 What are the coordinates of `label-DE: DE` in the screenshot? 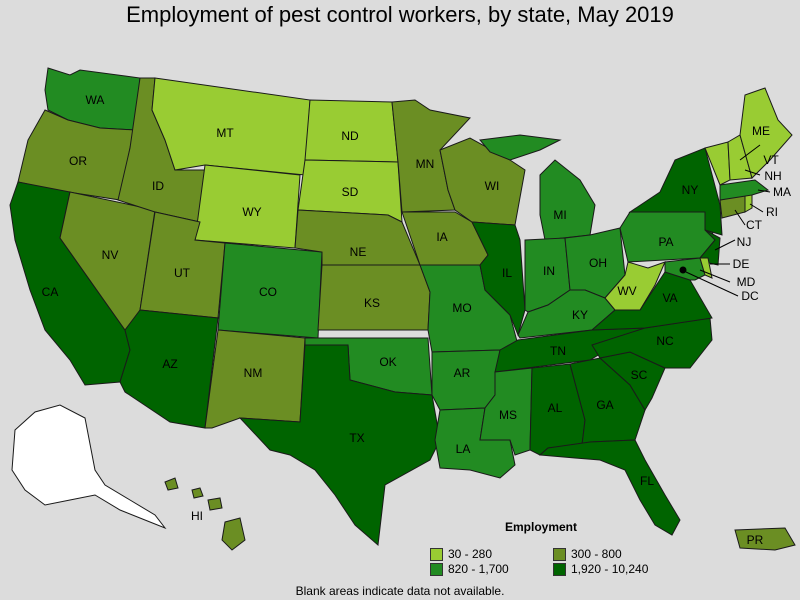 It's located at (741, 264).